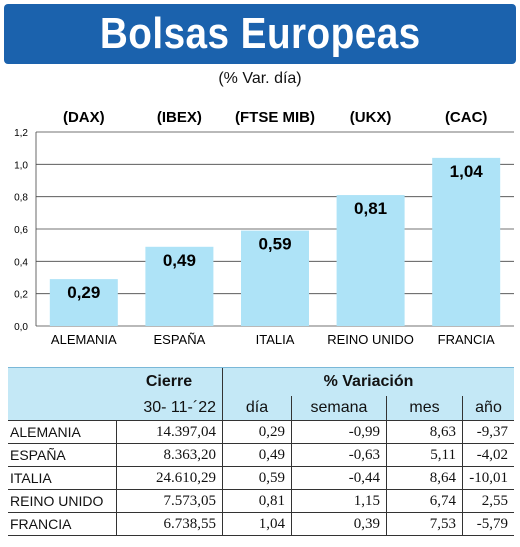 This screenshot has width=520, height=547. What do you see at coordinates (339, 524) in the screenshot?
I see `cell-semana: 0,39` at bounding box center [339, 524].